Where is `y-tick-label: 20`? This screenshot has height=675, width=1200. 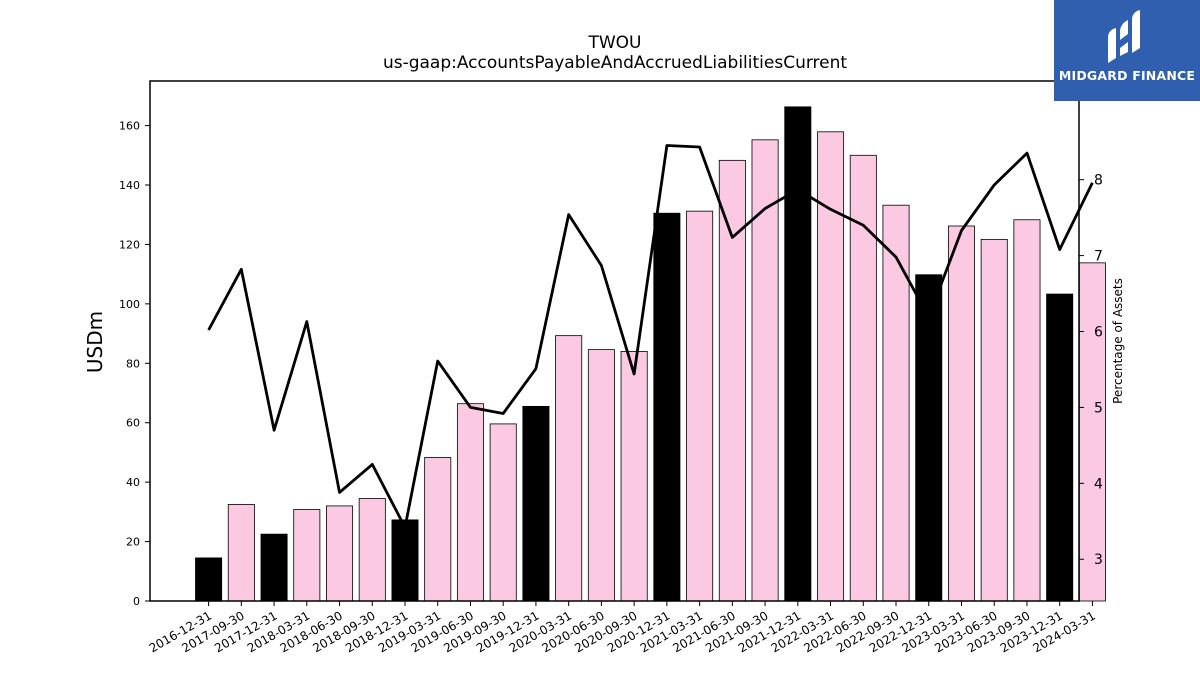
y-tick-label: 20 is located at coordinates (133, 542).